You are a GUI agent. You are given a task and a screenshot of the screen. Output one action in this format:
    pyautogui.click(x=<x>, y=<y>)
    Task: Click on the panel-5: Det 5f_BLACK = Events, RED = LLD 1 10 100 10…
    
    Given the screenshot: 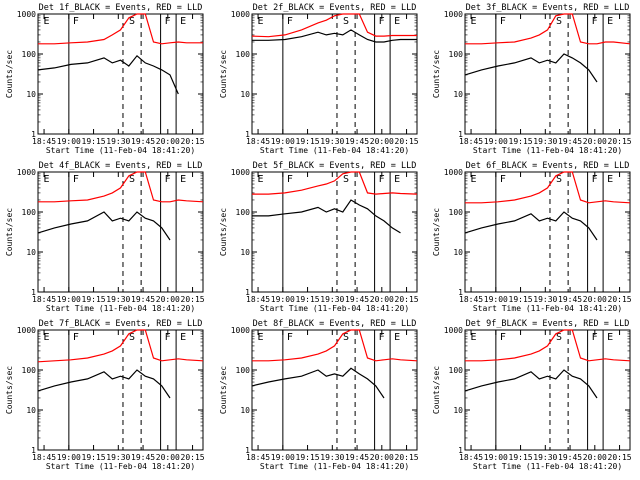 What is the action you would take?
    pyautogui.click(x=319, y=237)
    